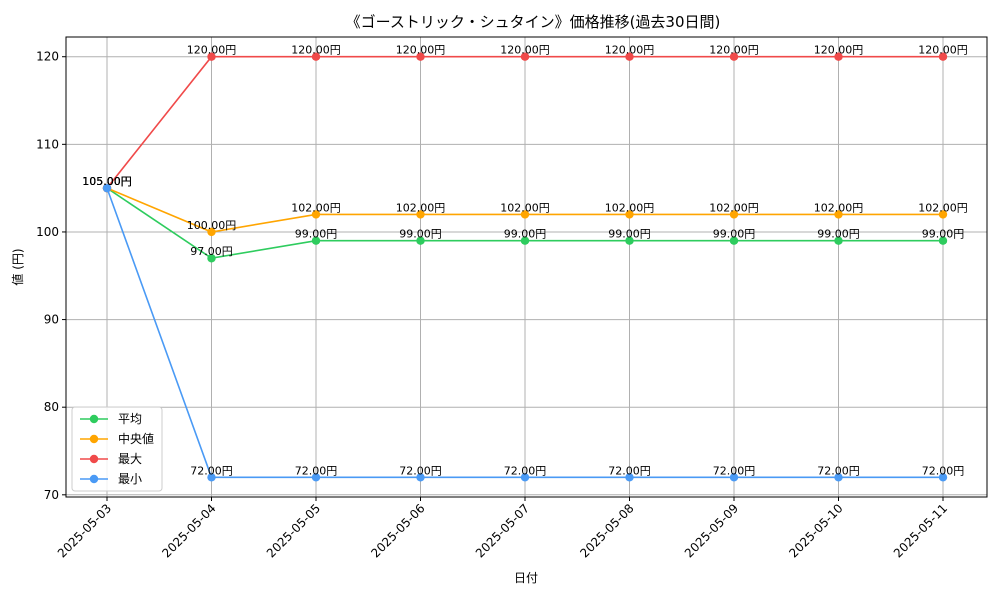 The width and height of the screenshot is (1000, 600). Describe the element at coordinates (136, 438) in the screenshot. I see `legend-label: 中央値` at that location.